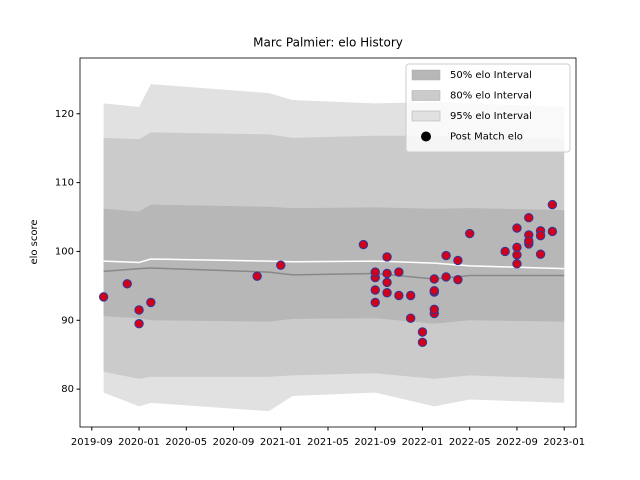 The width and height of the screenshot is (640, 480). What do you see at coordinates (517, 442) in the screenshot?
I see `x-tick-label: 2022-09` at bounding box center [517, 442].